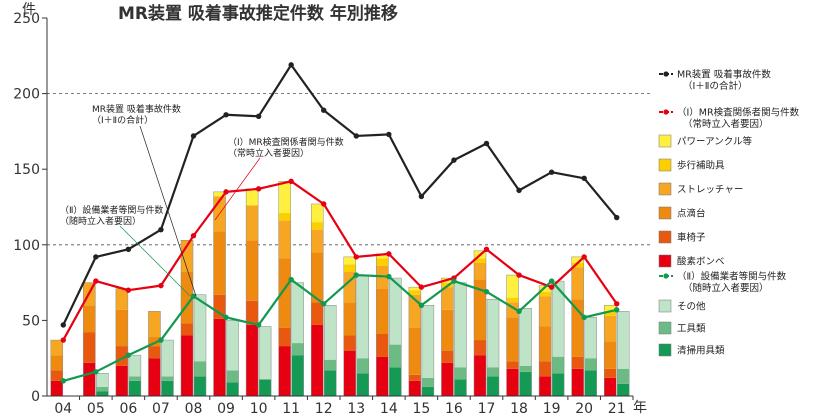 This screenshot has width=830, height=420. Describe the element at coordinates (31, 321) in the screenshot. I see `y-tick-label: 50` at that location.